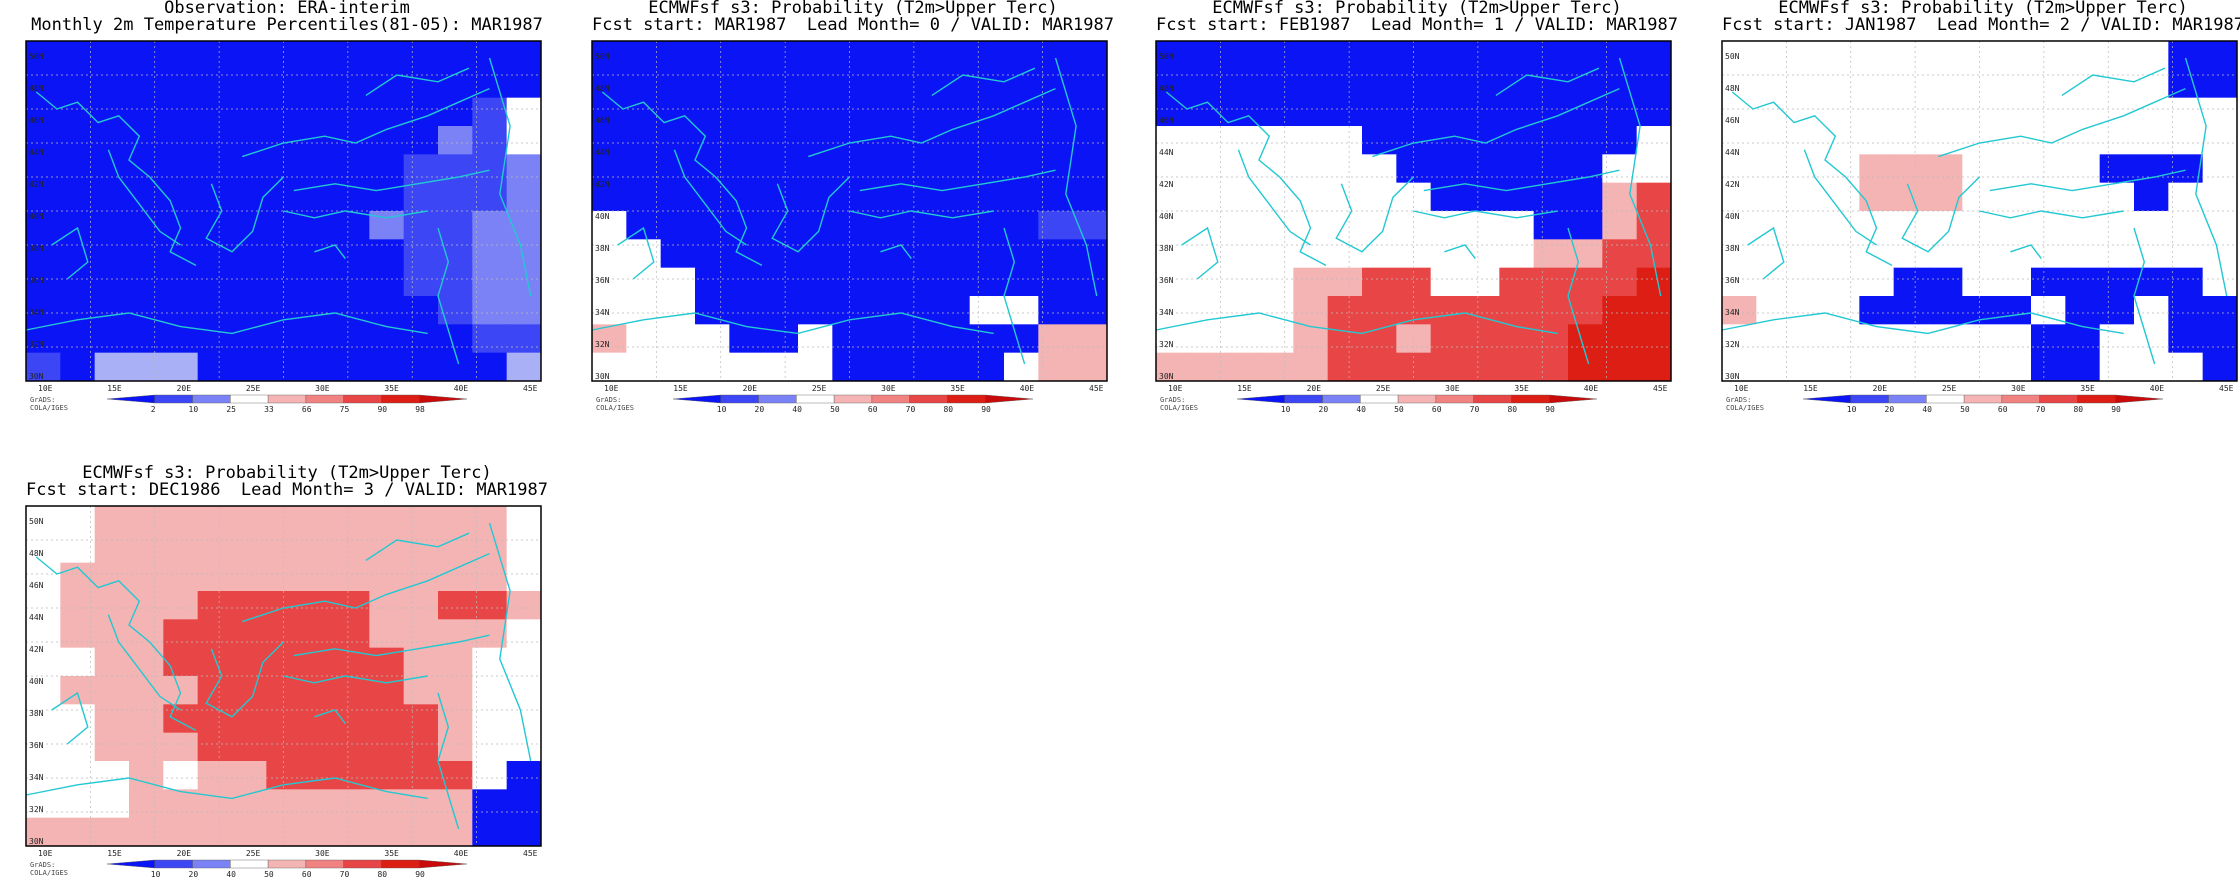 The image size is (2240, 881). I want to click on lon-label: 20E, so click(750, 388).